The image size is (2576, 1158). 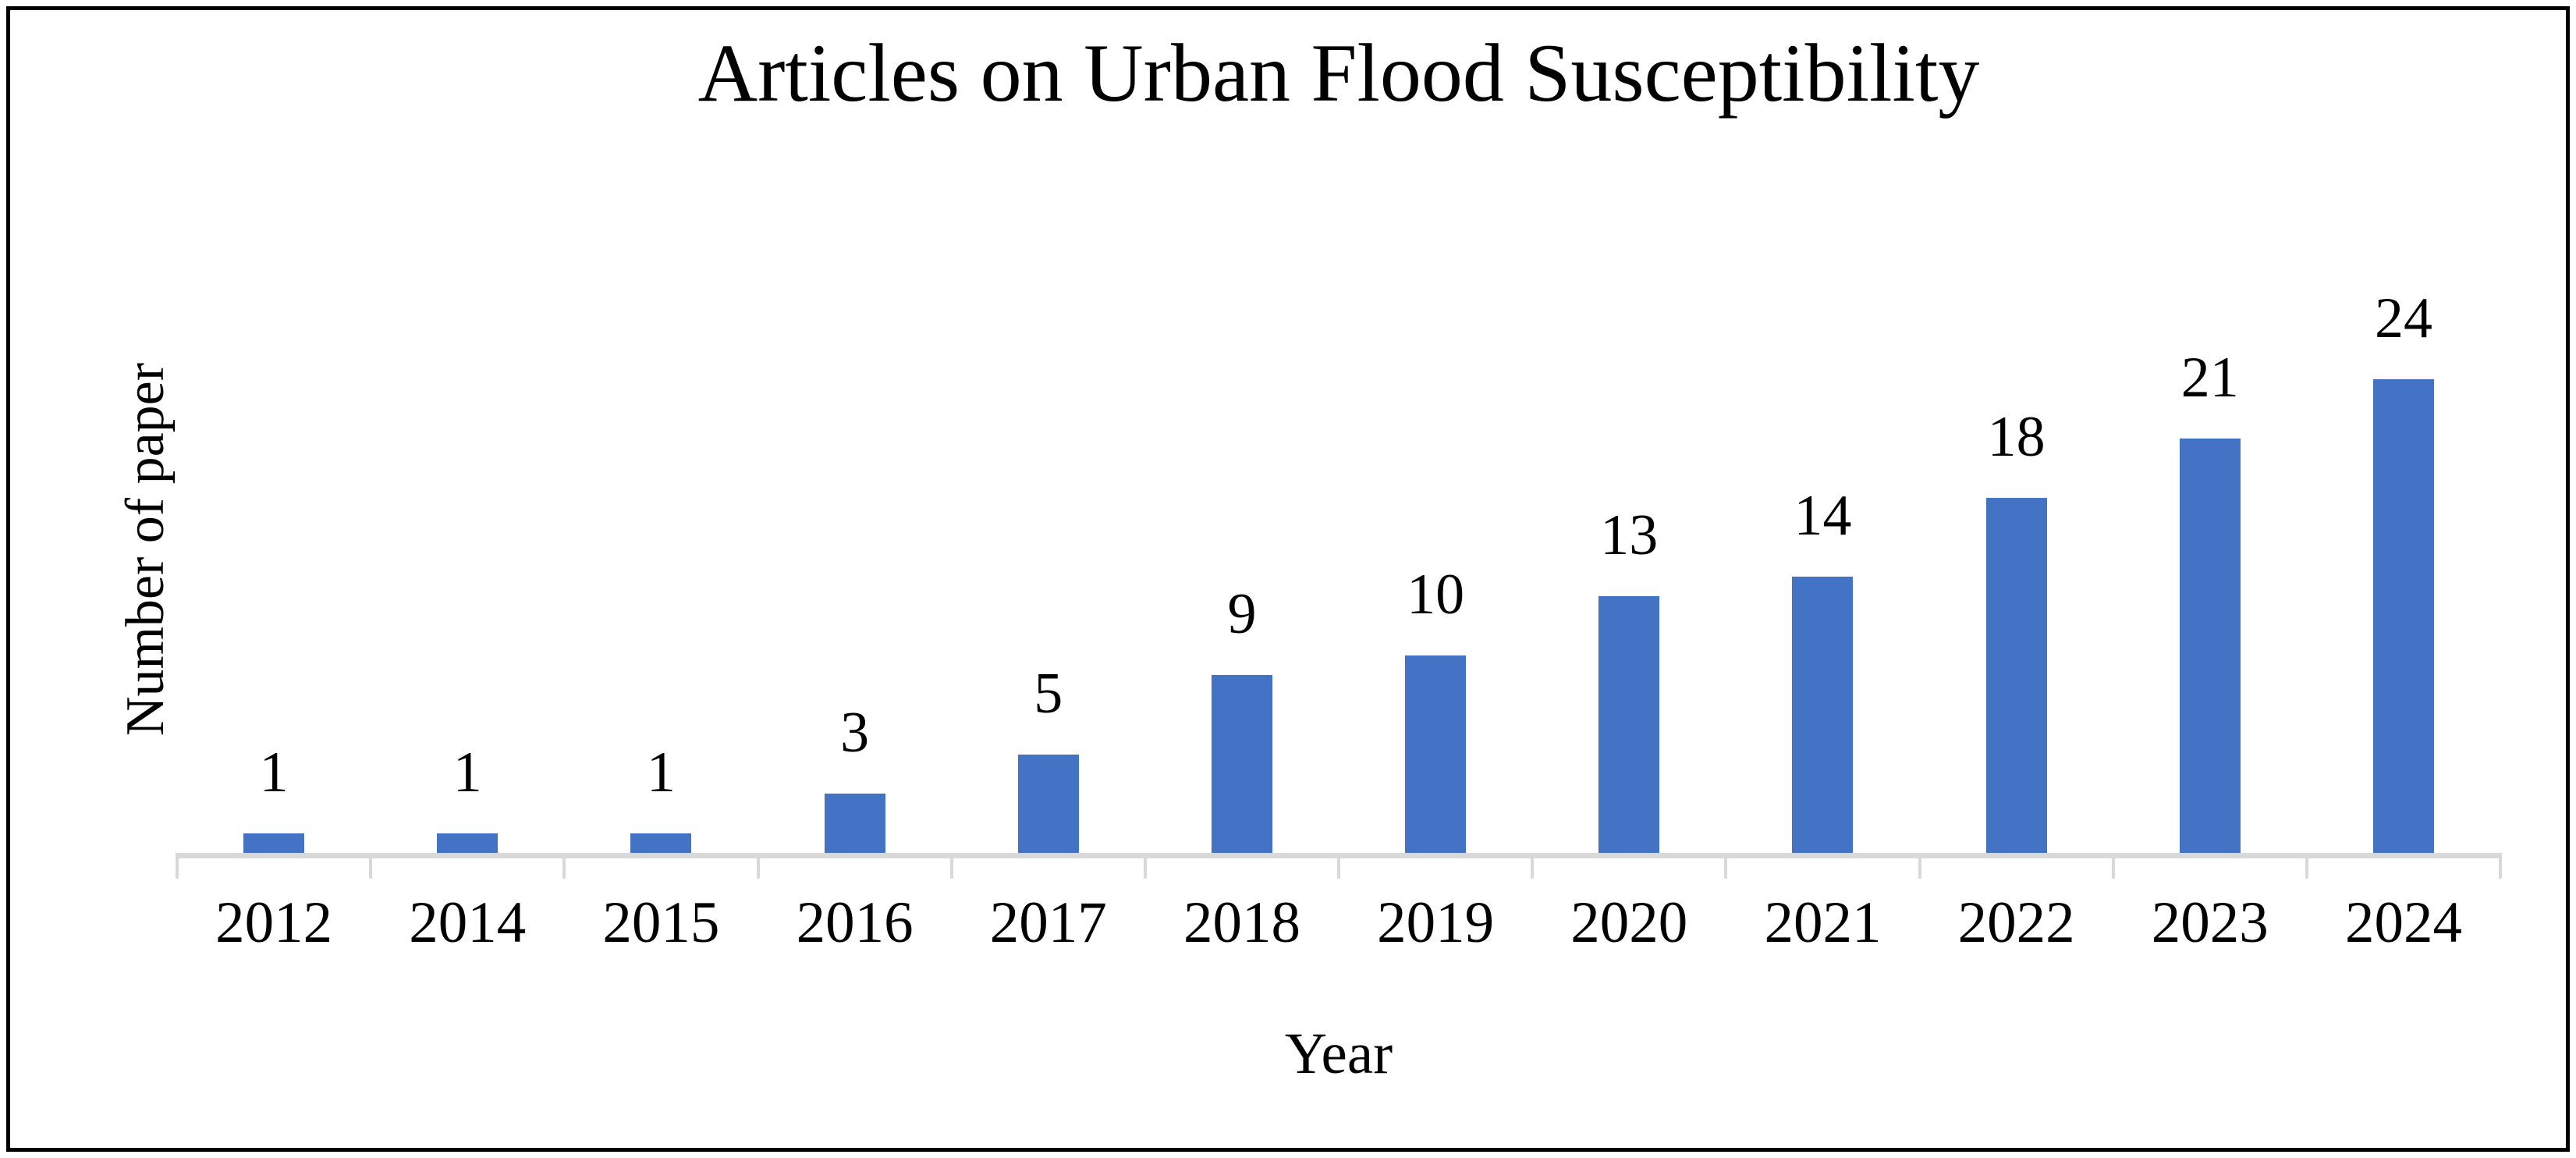 What do you see at coordinates (145, 549) in the screenshot?
I see `y-axis-title: Number of paper` at bounding box center [145, 549].